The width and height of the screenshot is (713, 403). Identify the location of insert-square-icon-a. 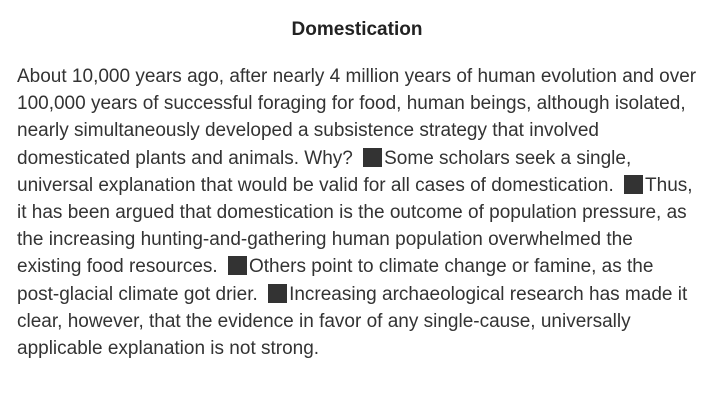
(373, 157).